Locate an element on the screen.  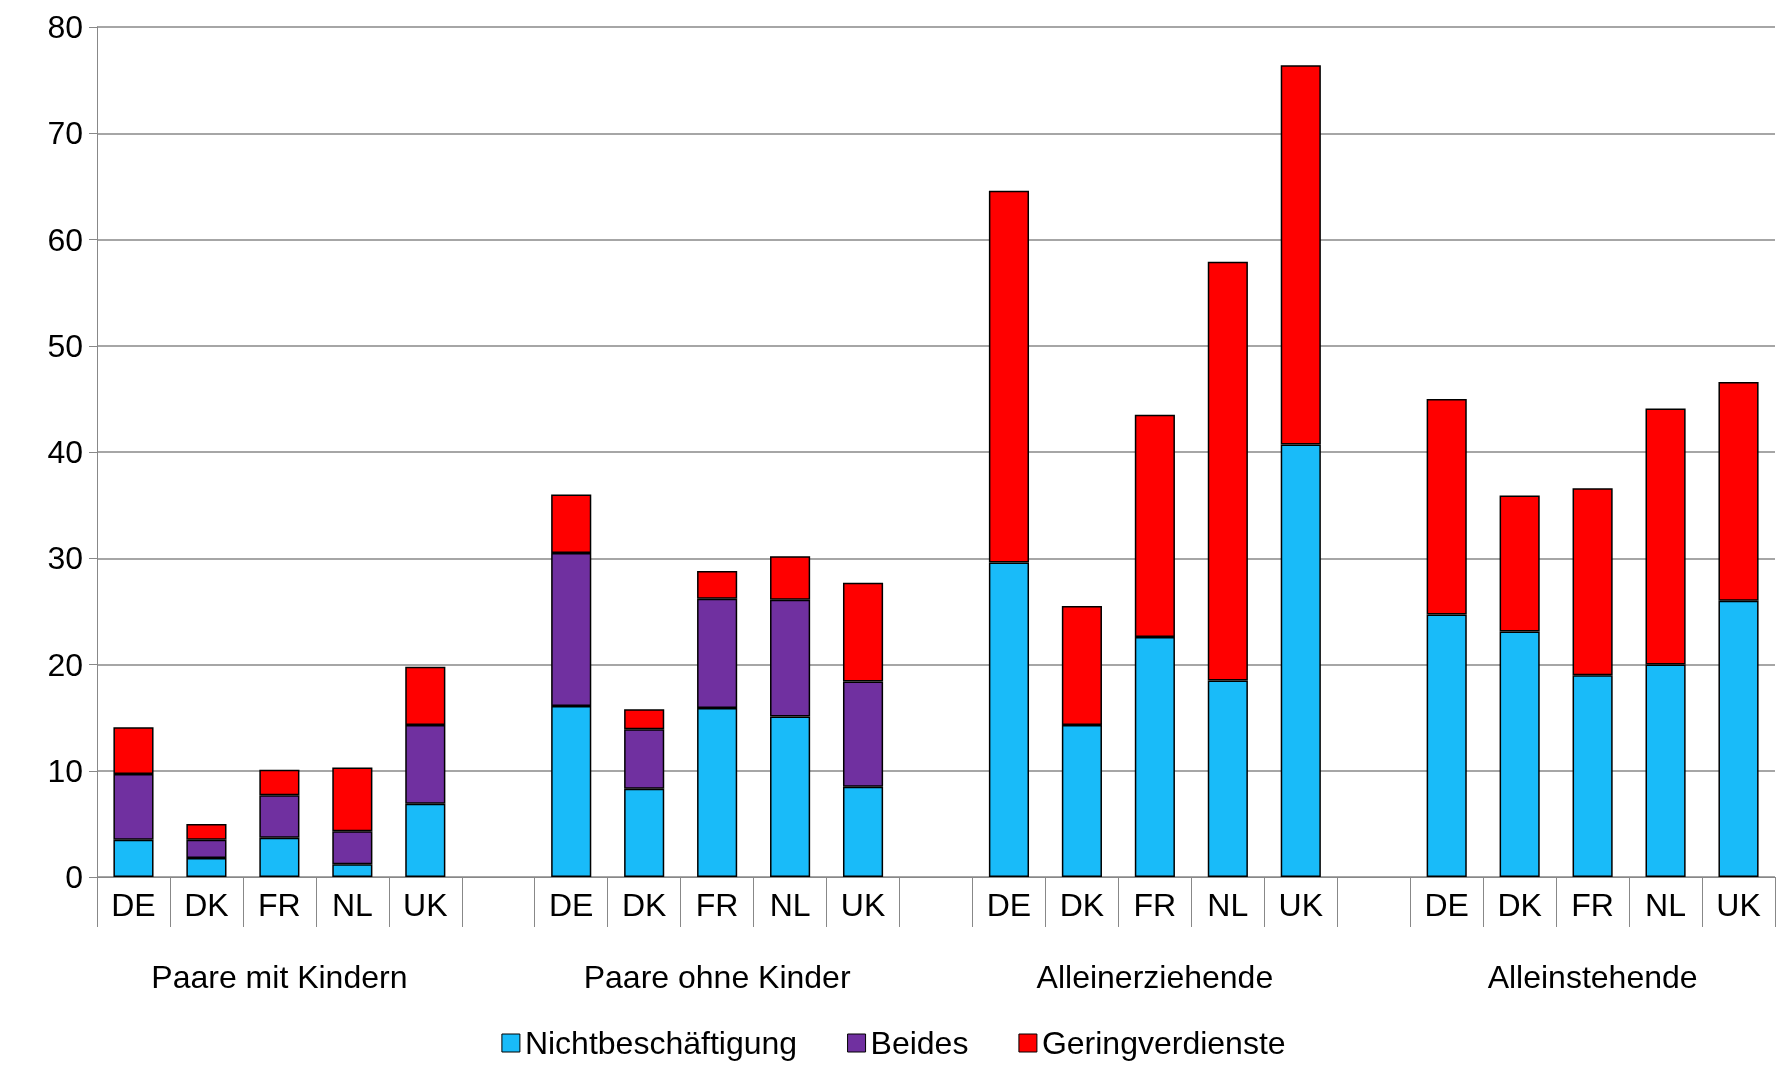
y-tick-label: 10 is located at coordinates (65, 770).